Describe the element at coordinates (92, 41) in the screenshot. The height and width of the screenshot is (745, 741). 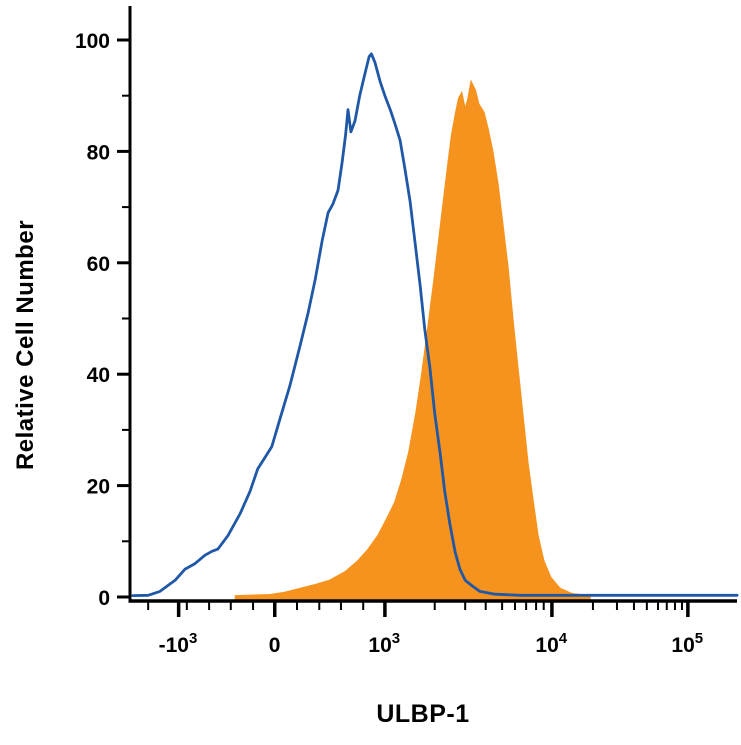
I see `y-tick-label: 100` at that location.